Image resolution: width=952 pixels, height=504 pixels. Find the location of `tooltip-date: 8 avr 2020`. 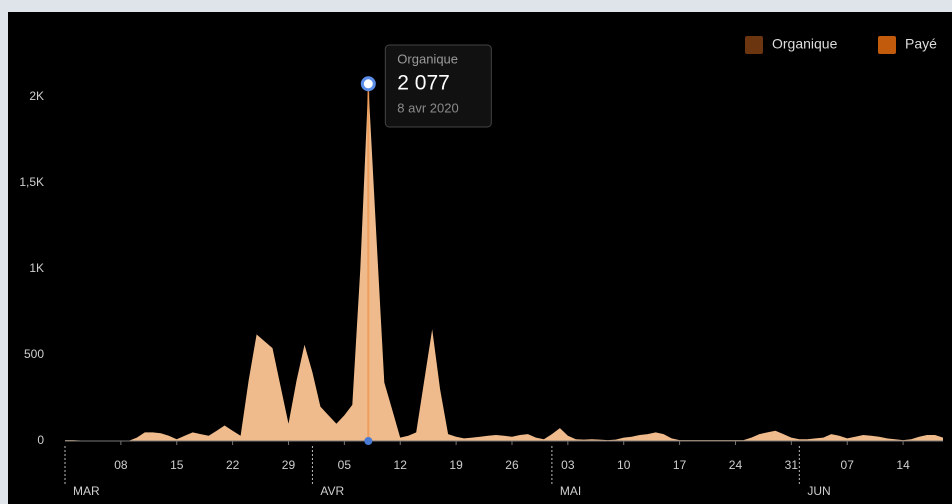

tooltip-date: 8 avr 2020 is located at coordinates (427, 107).